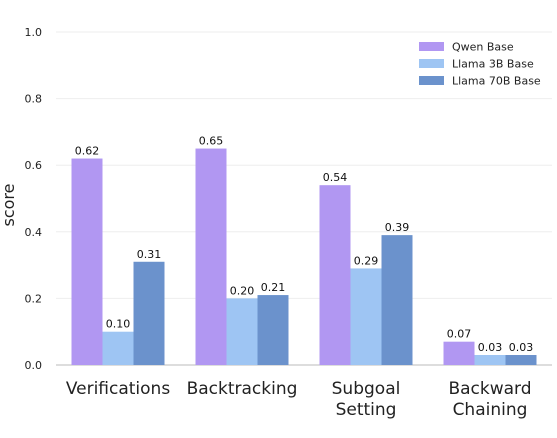 This screenshot has height=438, width=557. What do you see at coordinates (149, 254) in the screenshot?
I see `bar-value-label: 0.31` at bounding box center [149, 254].